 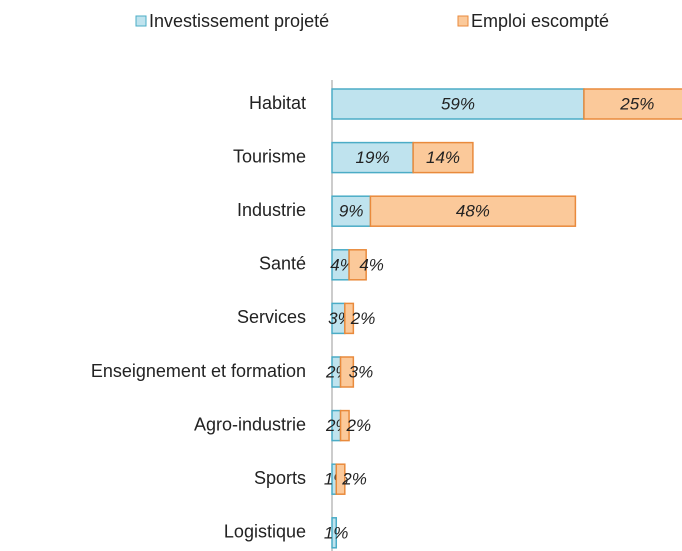 What do you see at coordinates (351, 211) in the screenshot?
I see `data-label: 9%` at bounding box center [351, 211].